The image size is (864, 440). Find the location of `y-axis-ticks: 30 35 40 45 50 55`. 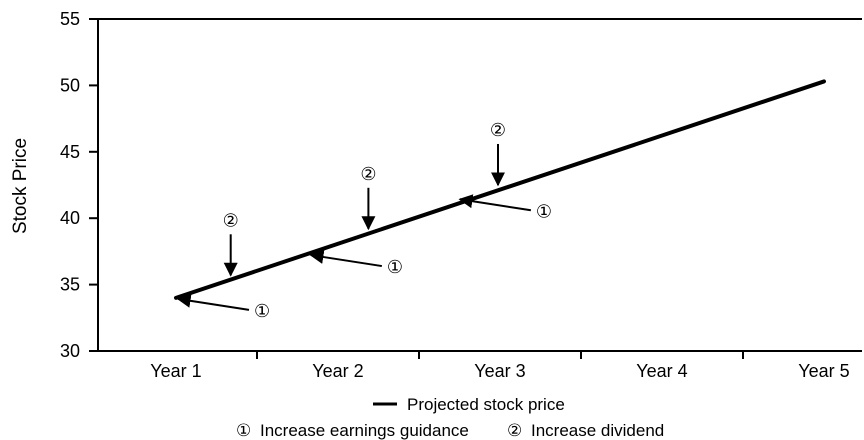

y-axis-ticks: 30 35 40 45 50 55 is located at coordinates (79, 185).